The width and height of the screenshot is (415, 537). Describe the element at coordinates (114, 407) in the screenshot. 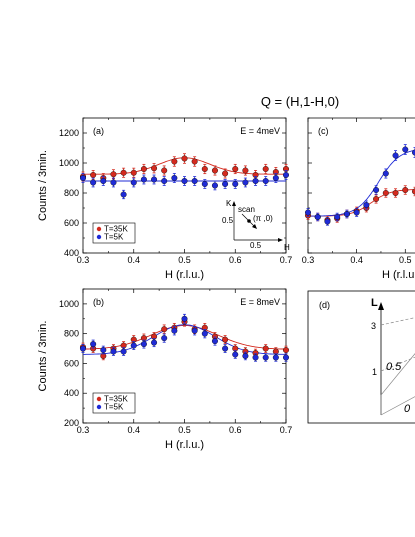

I see `panel-b-legend-text: T=5K` at that location.